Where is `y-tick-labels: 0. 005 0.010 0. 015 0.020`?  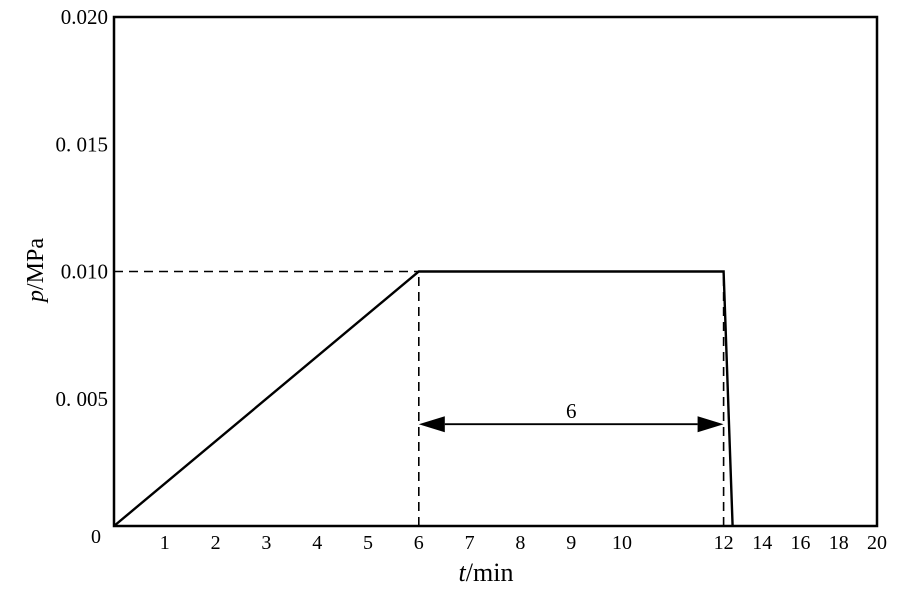
y-tick-labels: 0. 005 0.010 0. 015 0.020 is located at coordinates (82, 208).